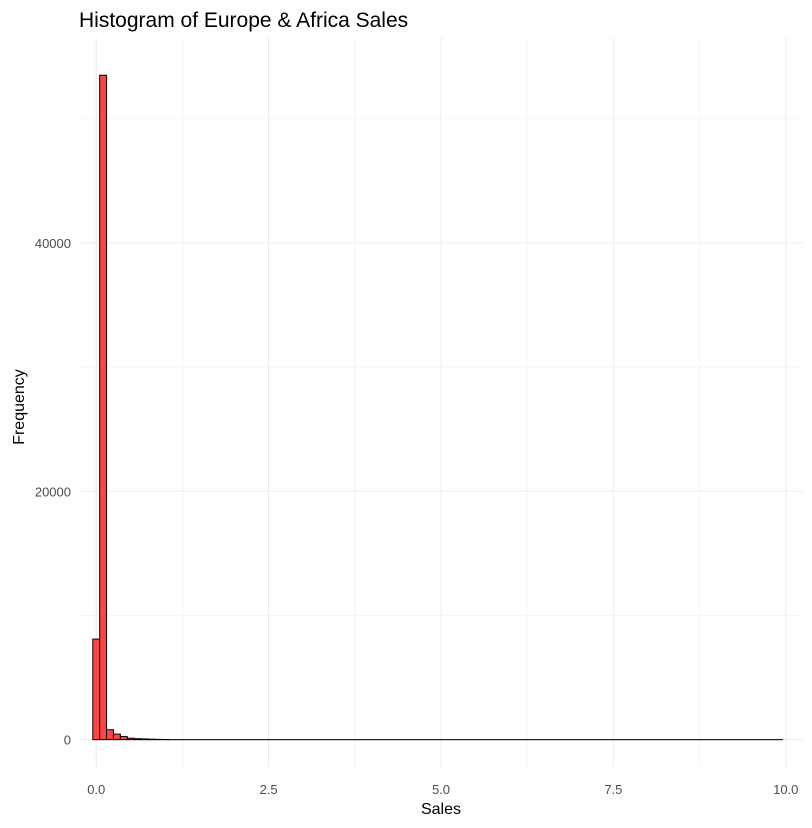 This screenshot has height=828, width=812. Describe the element at coordinates (243, 20) in the screenshot. I see `chart-title: Histogram of Europe & Africa Sales` at that location.